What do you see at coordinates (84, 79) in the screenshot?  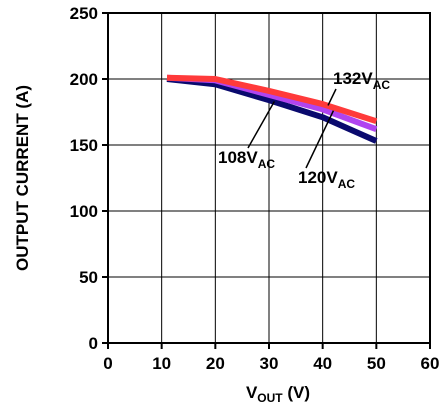 I see `y-tick-label: 200` at bounding box center [84, 79].